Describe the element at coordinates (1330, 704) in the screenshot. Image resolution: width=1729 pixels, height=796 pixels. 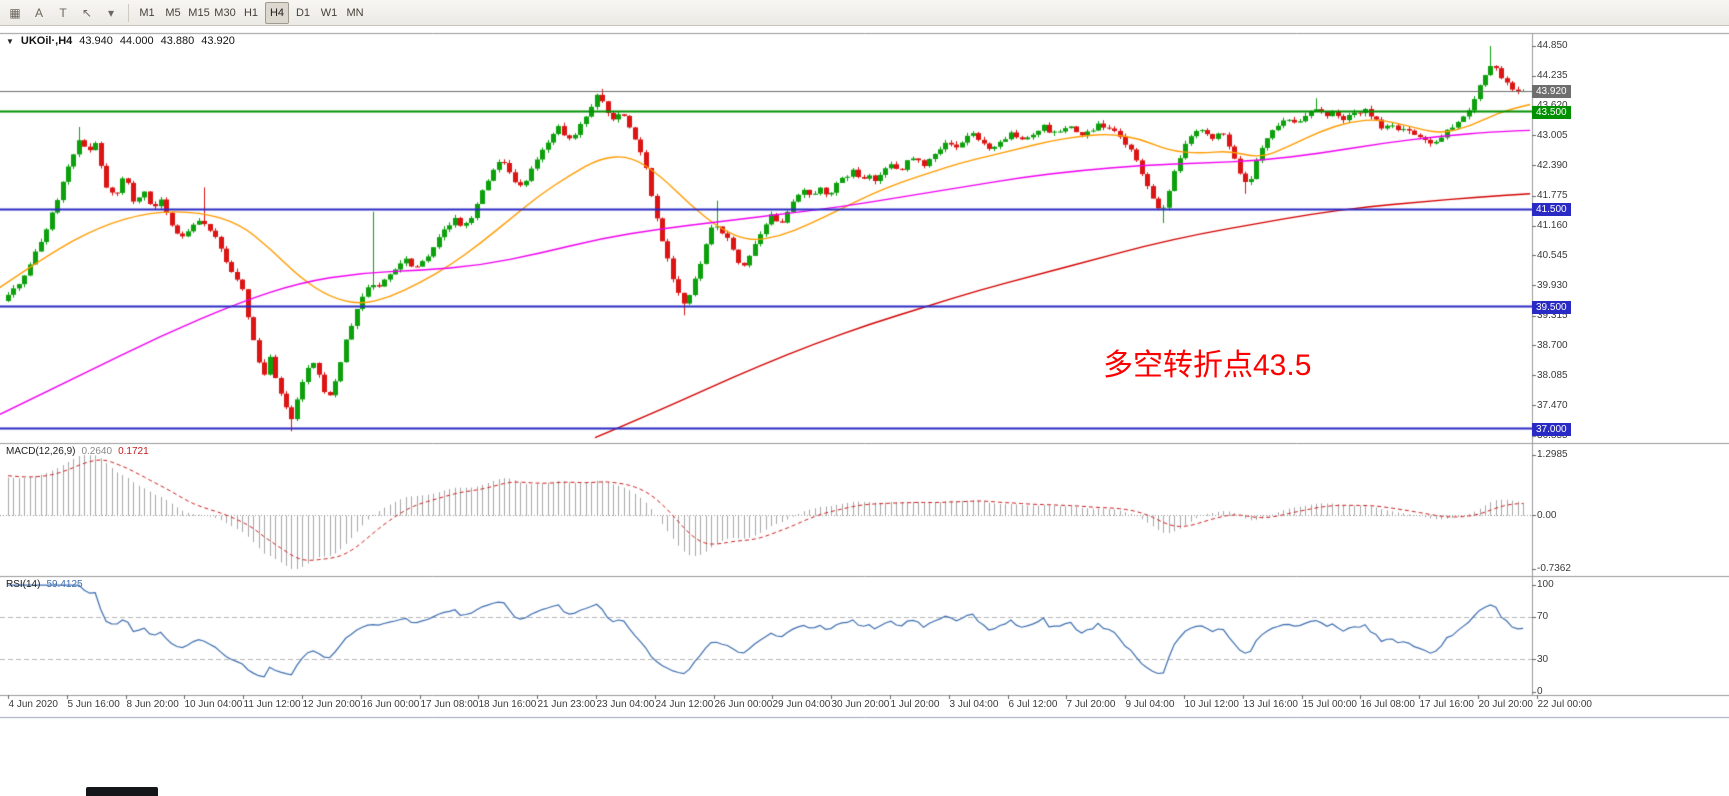
I see `date-label: 15 Jul 00:00` at that location.